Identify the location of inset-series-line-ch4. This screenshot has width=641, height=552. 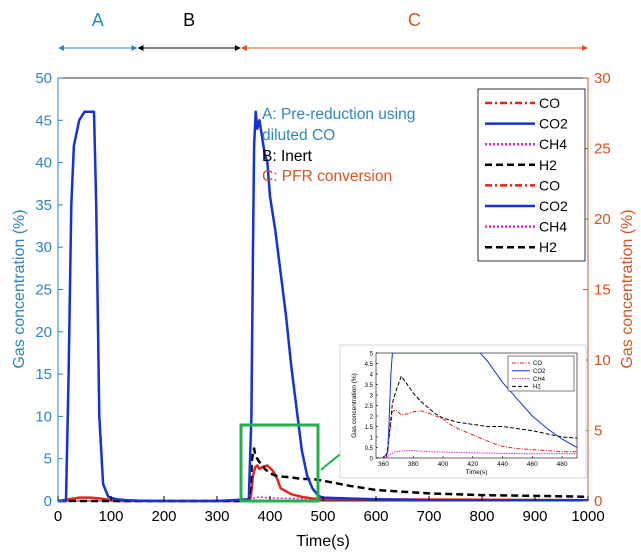
(476, 454).